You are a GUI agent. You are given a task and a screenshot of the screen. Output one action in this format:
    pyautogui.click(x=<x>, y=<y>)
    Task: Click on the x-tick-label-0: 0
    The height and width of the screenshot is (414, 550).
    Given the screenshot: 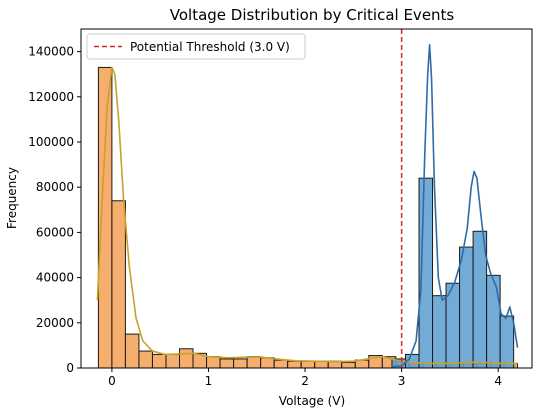 What is the action you would take?
    pyautogui.click(x=112, y=381)
    